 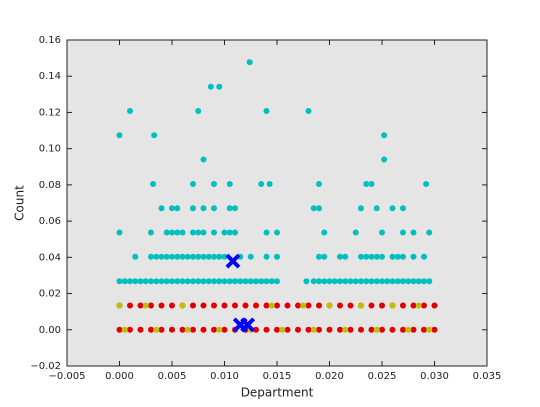 What do you see at coordinates (277, 376) in the screenshot?
I see `x-tick-label: 0.015` at bounding box center [277, 376].